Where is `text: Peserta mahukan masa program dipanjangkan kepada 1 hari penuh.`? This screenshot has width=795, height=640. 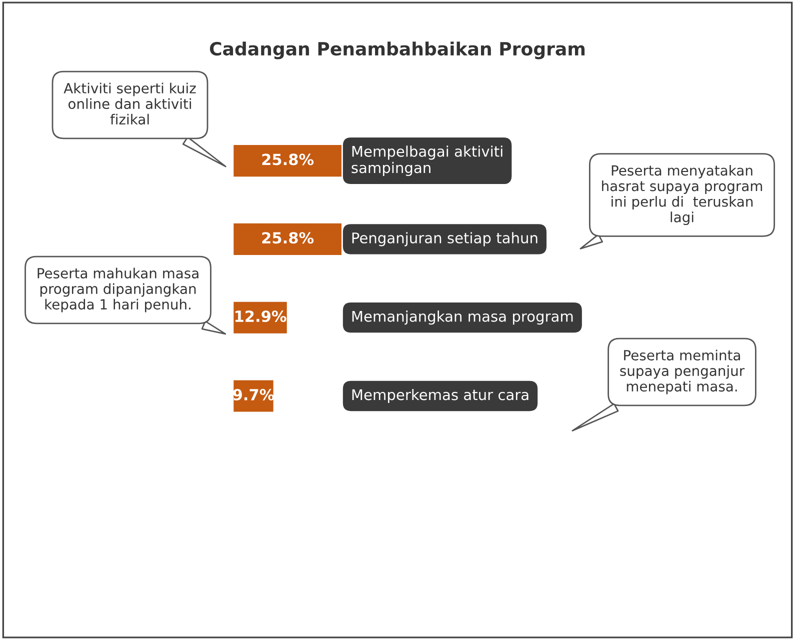 text: Peserta mahukan masa program dipanjangkan kepada 1 hari penuh. is located at coordinates (118, 290).